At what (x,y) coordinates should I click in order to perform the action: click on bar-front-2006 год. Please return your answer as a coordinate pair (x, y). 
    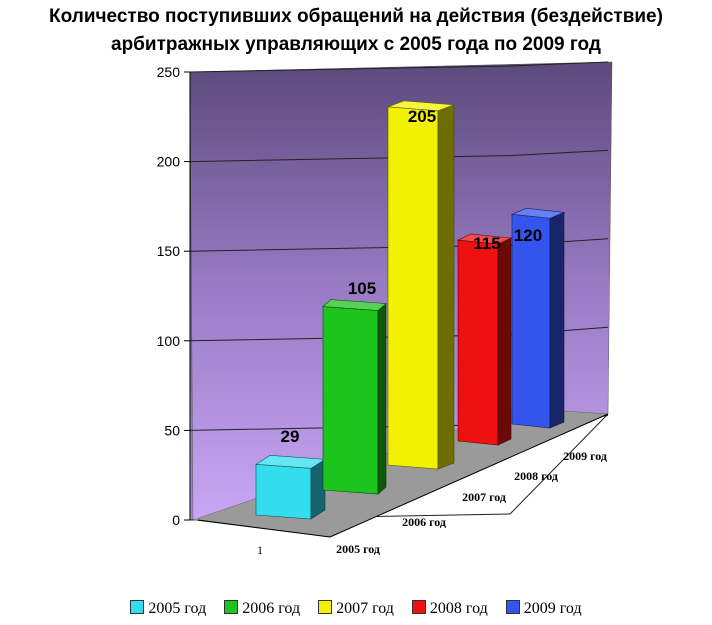
    Looking at the image, I should click on (350, 400).